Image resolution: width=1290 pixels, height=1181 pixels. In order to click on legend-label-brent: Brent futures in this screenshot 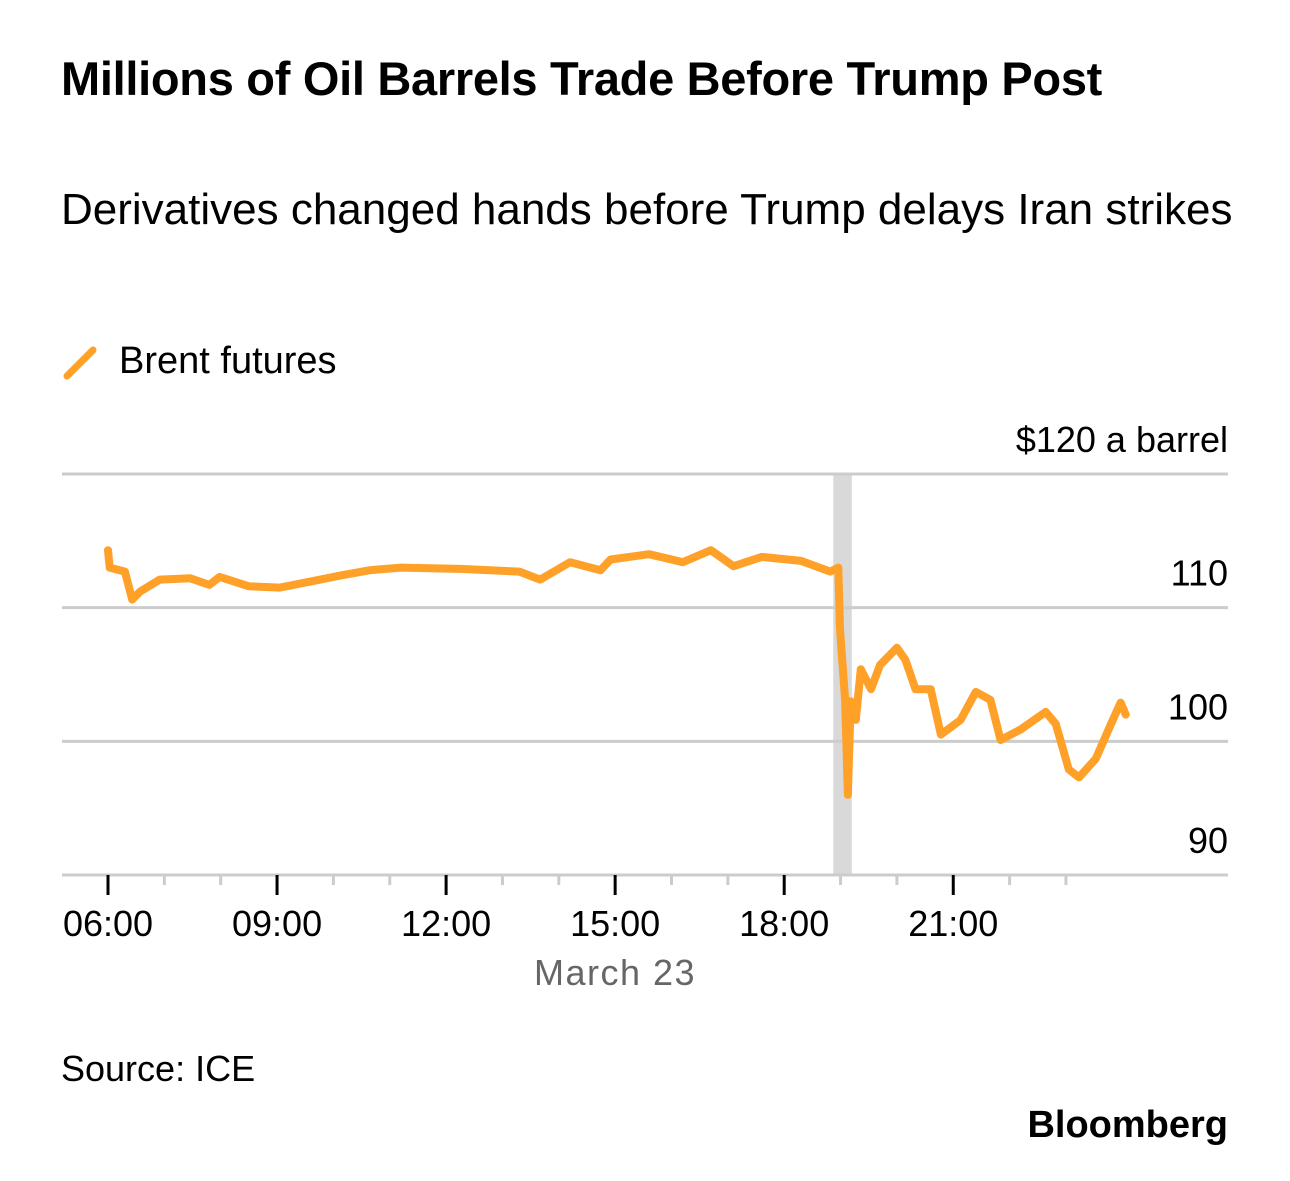, I will do `click(228, 361)`.